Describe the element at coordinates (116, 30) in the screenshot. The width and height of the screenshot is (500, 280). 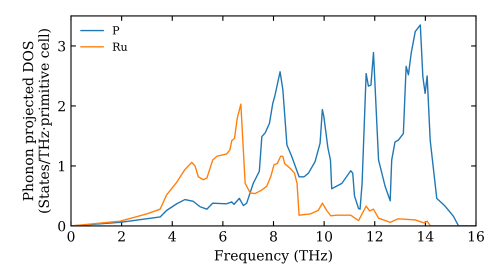
I see `legend-label: P` at that location.